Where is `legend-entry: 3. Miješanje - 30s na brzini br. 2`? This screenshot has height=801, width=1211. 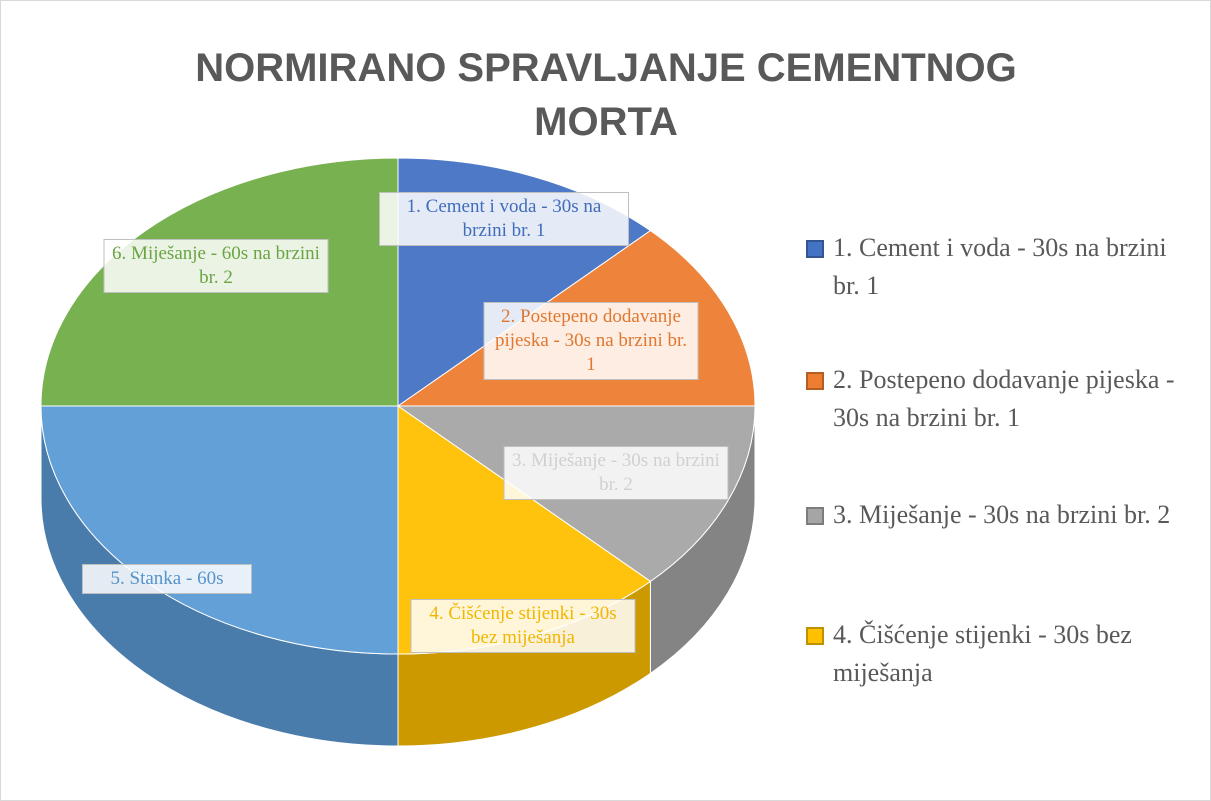
legend-entry: 3. Miješanje - 30s na brzini br. 2 is located at coordinates (1001, 515).